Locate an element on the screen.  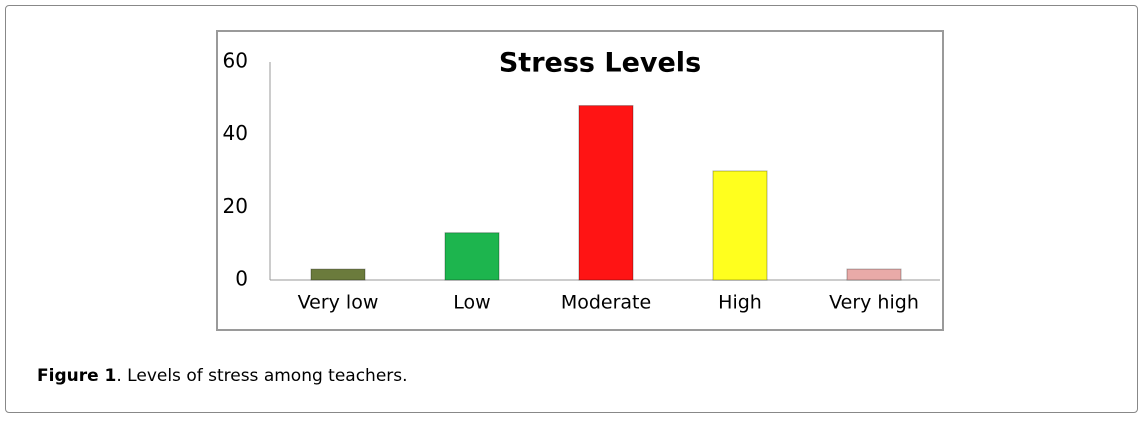
y-tick-label: 60 is located at coordinates (235, 61).